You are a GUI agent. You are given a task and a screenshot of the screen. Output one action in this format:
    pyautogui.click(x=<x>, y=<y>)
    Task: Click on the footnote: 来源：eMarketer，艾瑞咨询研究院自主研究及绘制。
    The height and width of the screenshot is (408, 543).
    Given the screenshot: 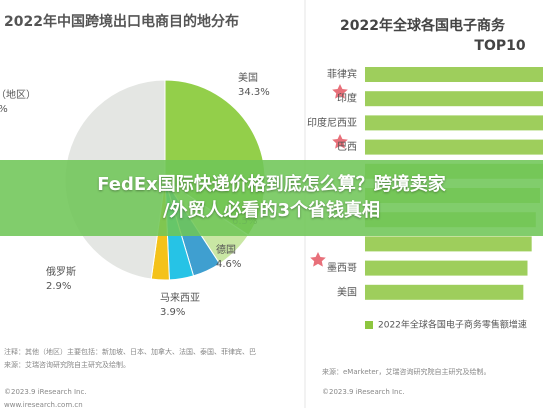 What is the action you would take?
    pyautogui.click(x=406, y=371)
    